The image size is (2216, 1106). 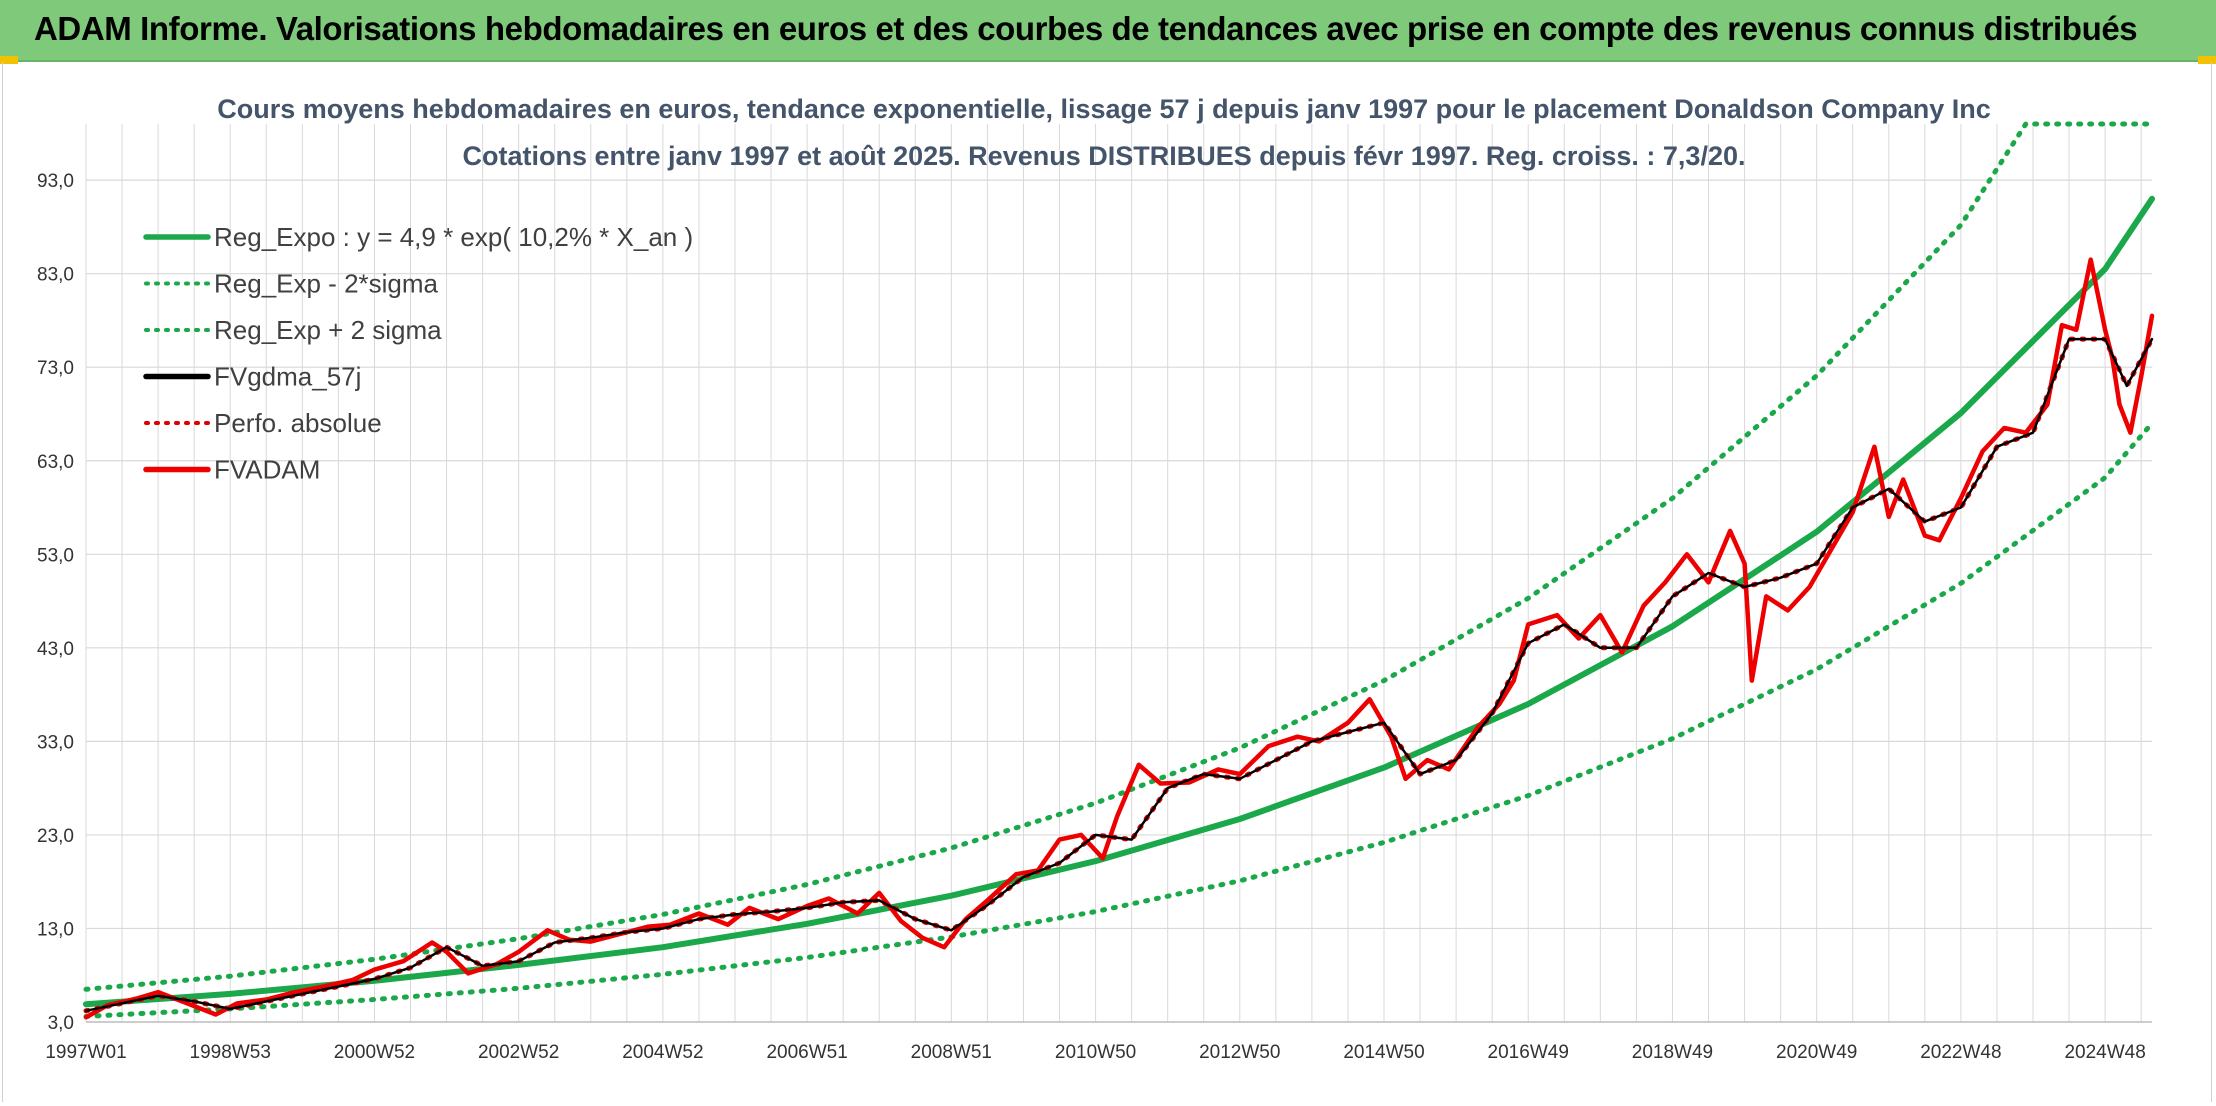 I want to click on x-tick-label: 2008W51, so click(x=951, y=1052).